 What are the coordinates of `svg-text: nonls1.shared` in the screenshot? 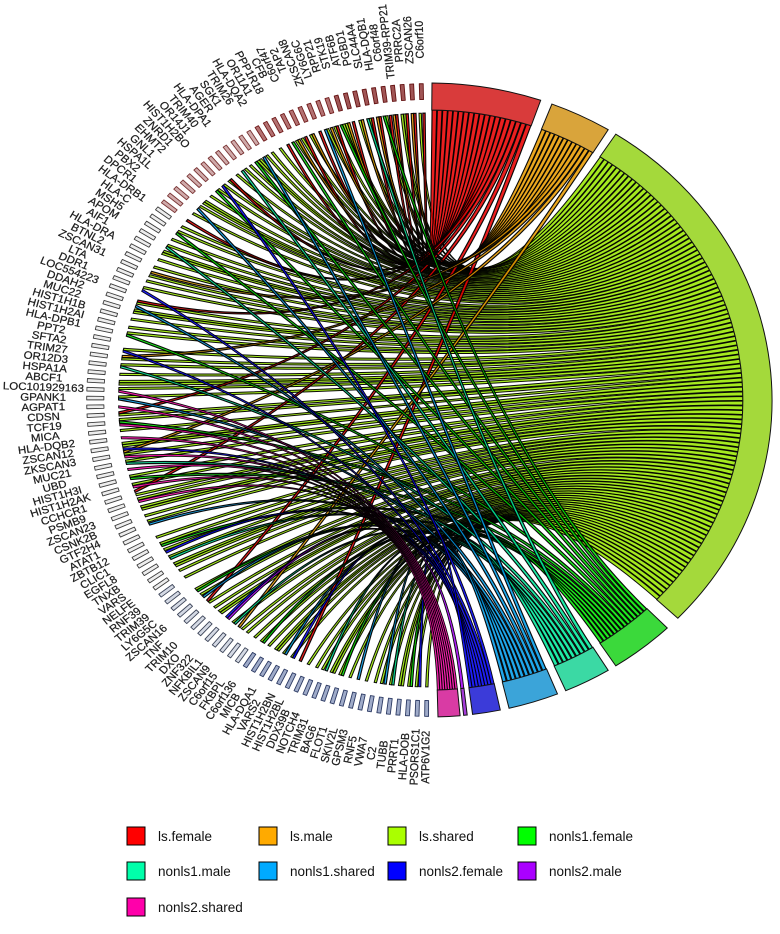 It's located at (332, 871).